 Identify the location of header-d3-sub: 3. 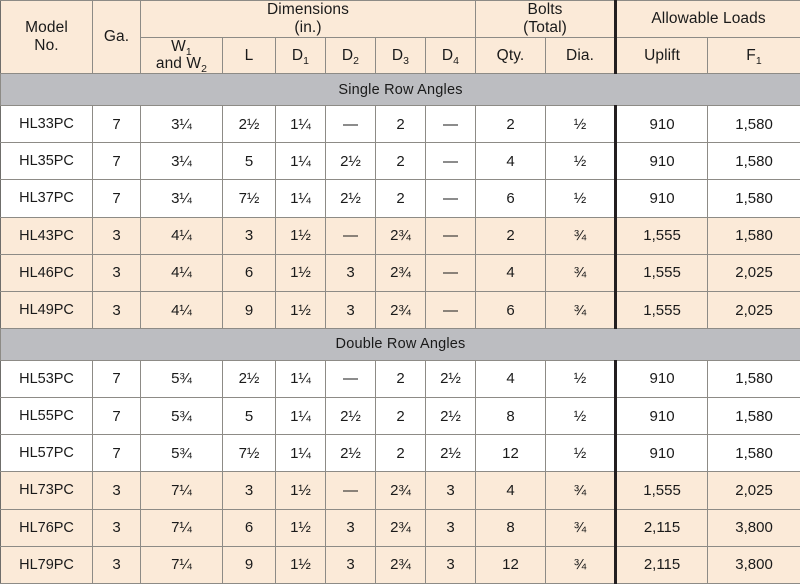
(406, 60).